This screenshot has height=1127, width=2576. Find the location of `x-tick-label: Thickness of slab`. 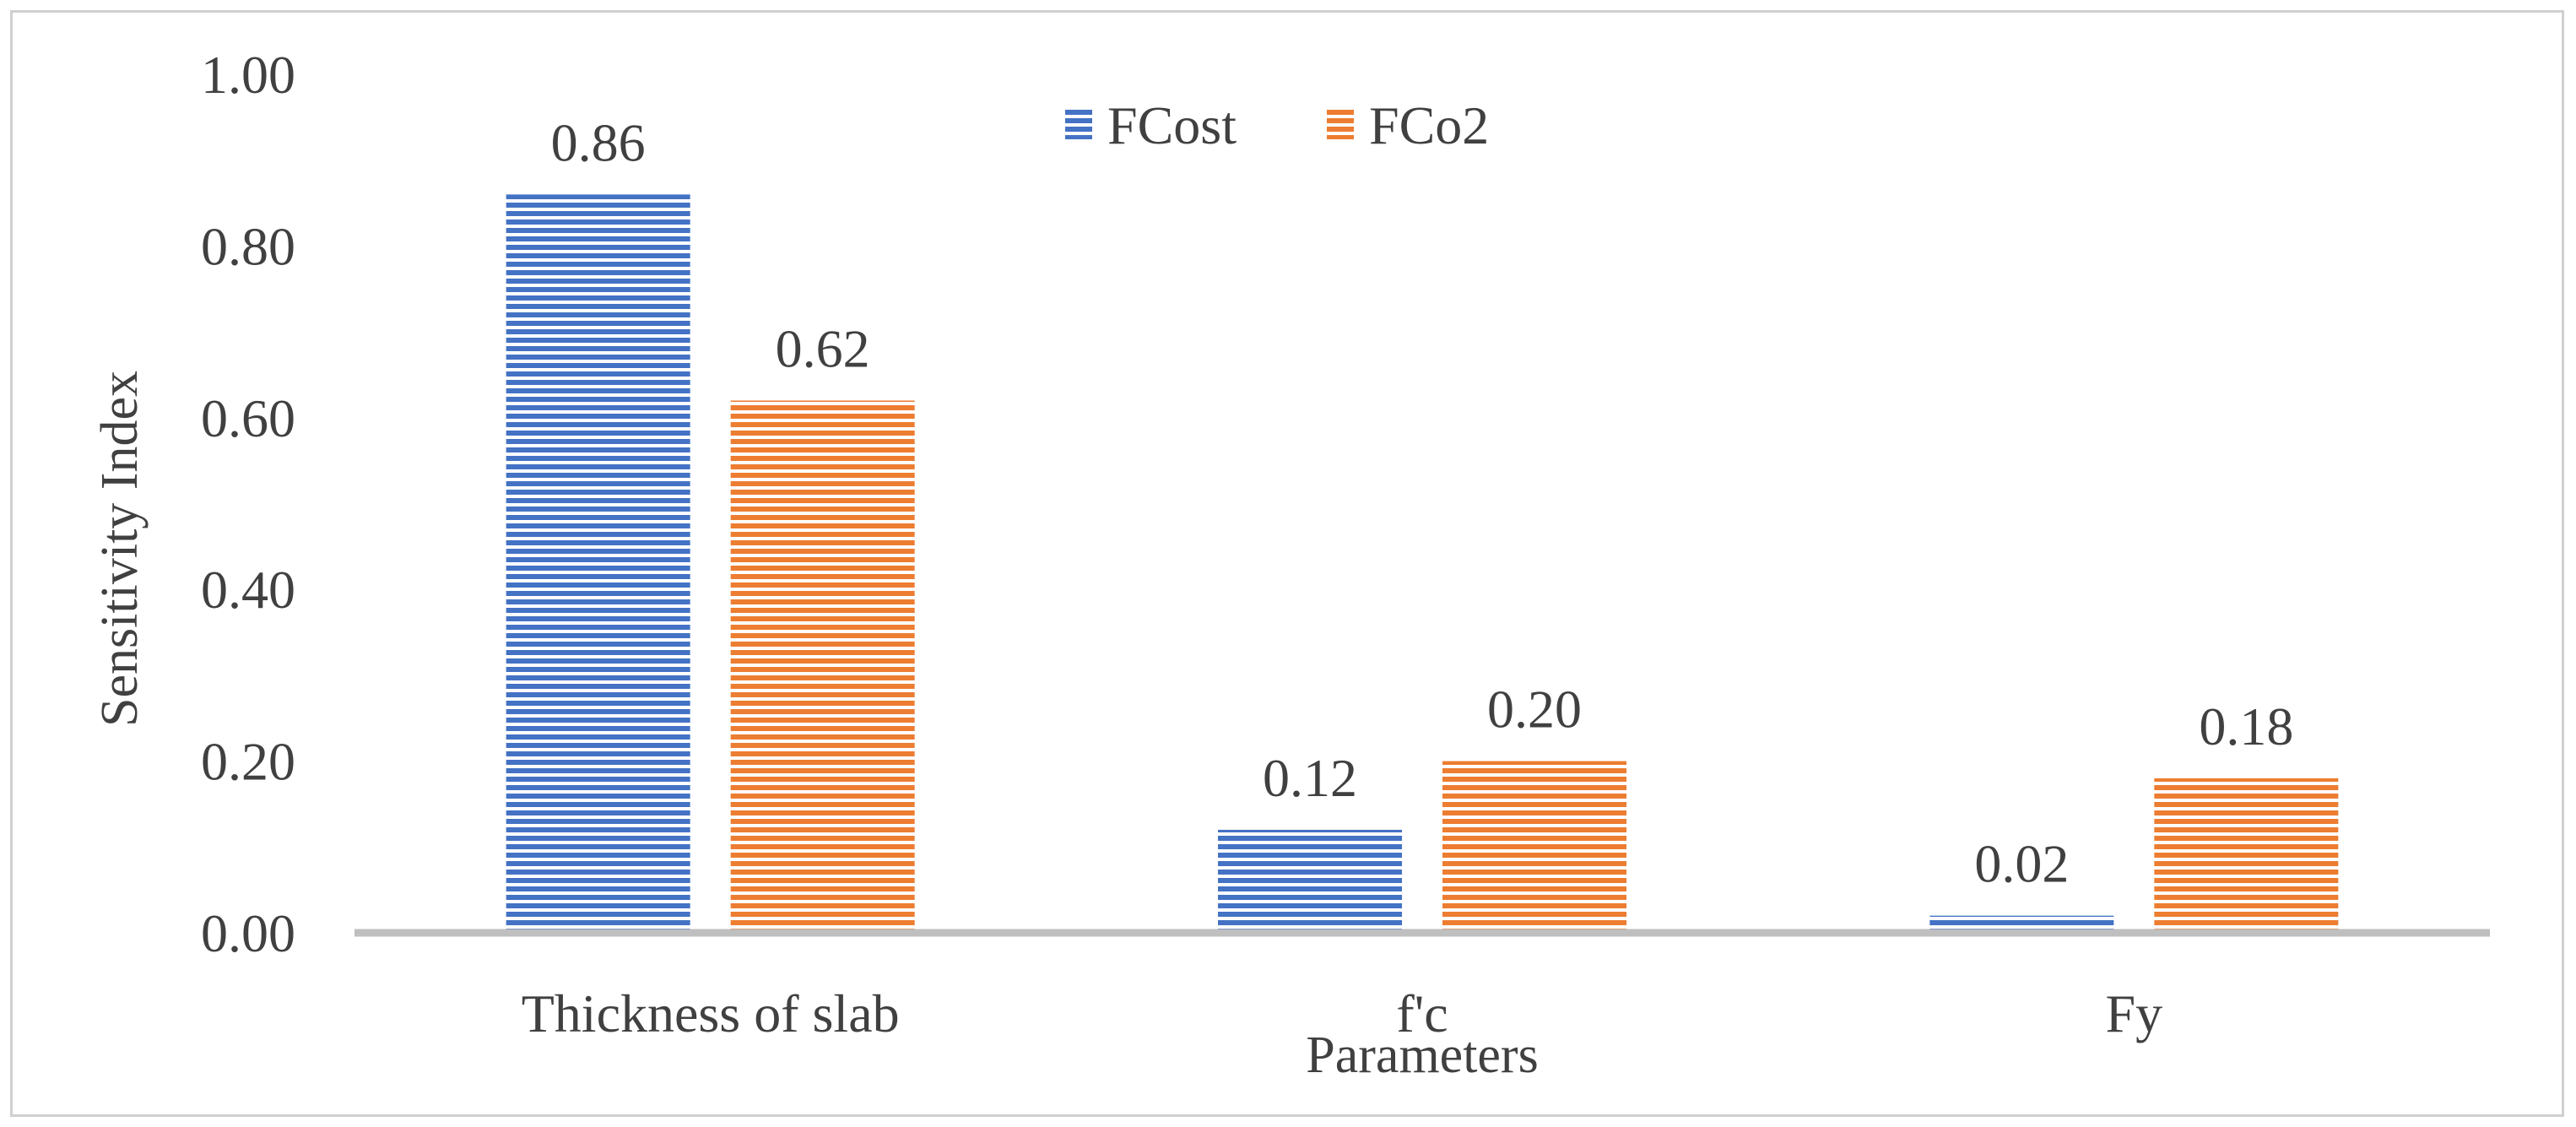

x-tick-label: Thickness of slab is located at coordinates (711, 1013).